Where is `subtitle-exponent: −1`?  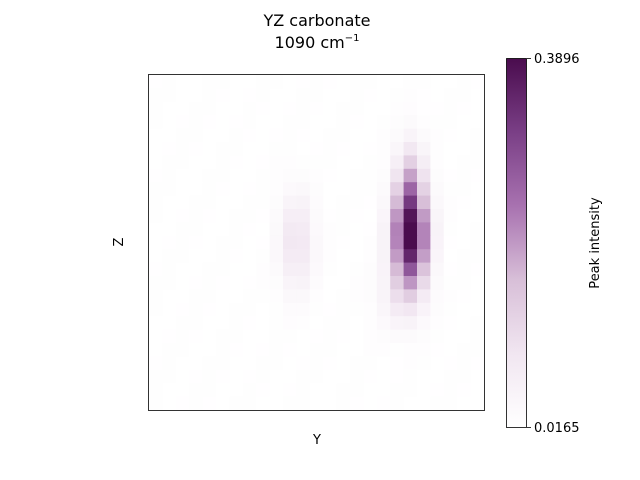 subtitle-exponent: −1 is located at coordinates (352, 38).